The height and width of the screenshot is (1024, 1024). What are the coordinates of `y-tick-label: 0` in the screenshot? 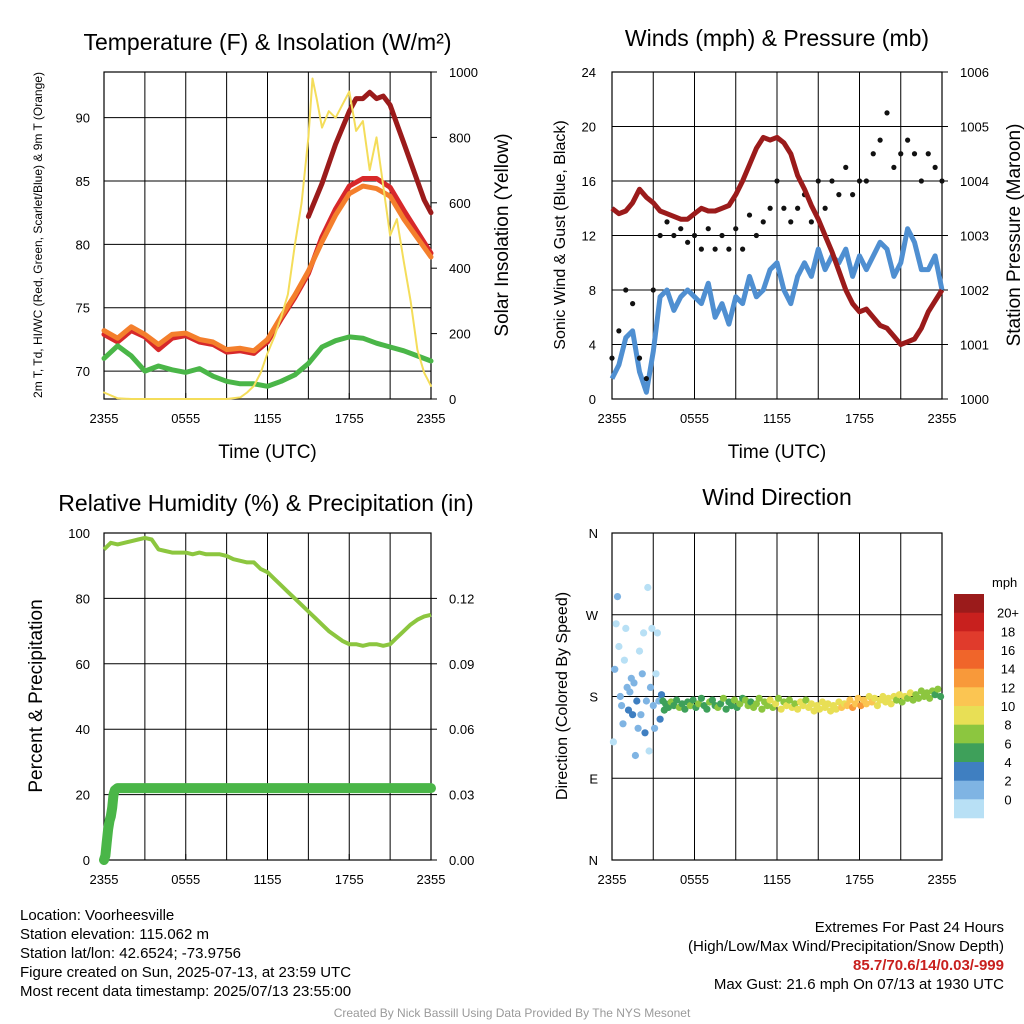 It's located at (592, 399).